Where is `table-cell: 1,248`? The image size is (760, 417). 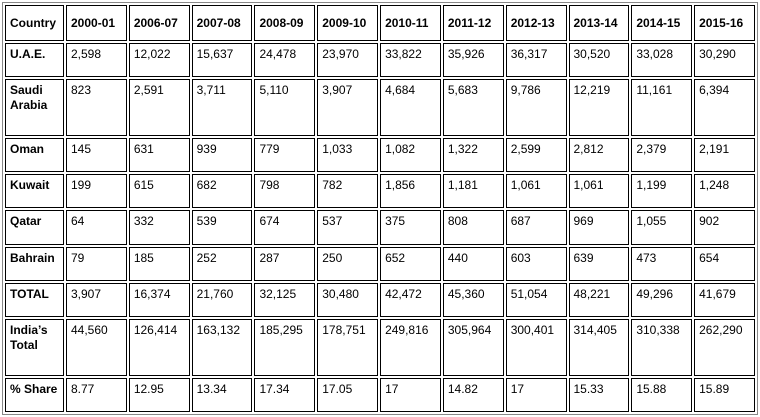
table-cell: 1,248 is located at coordinates (724, 191).